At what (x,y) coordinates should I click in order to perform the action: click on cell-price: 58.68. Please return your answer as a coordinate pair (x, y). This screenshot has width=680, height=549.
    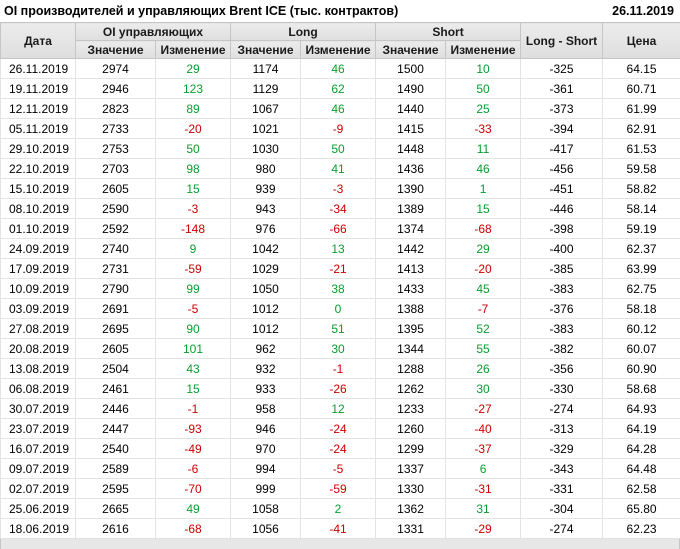
    Looking at the image, I should click on (641, 389).